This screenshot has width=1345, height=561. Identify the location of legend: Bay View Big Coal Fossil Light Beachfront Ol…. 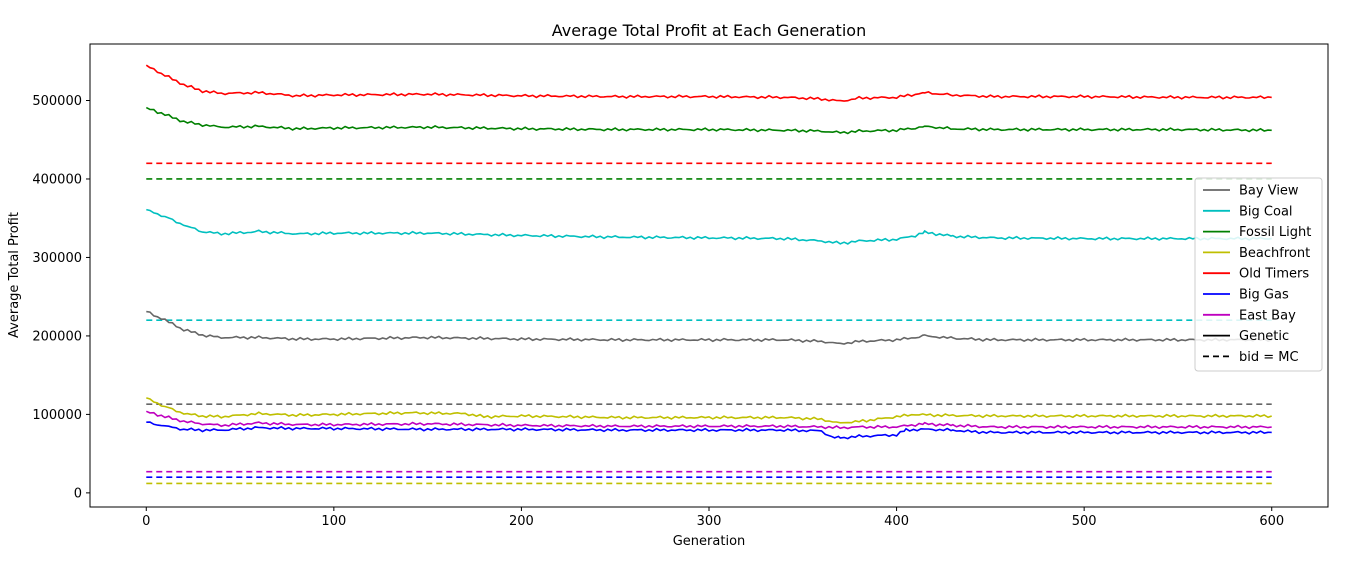
(1258, 274).